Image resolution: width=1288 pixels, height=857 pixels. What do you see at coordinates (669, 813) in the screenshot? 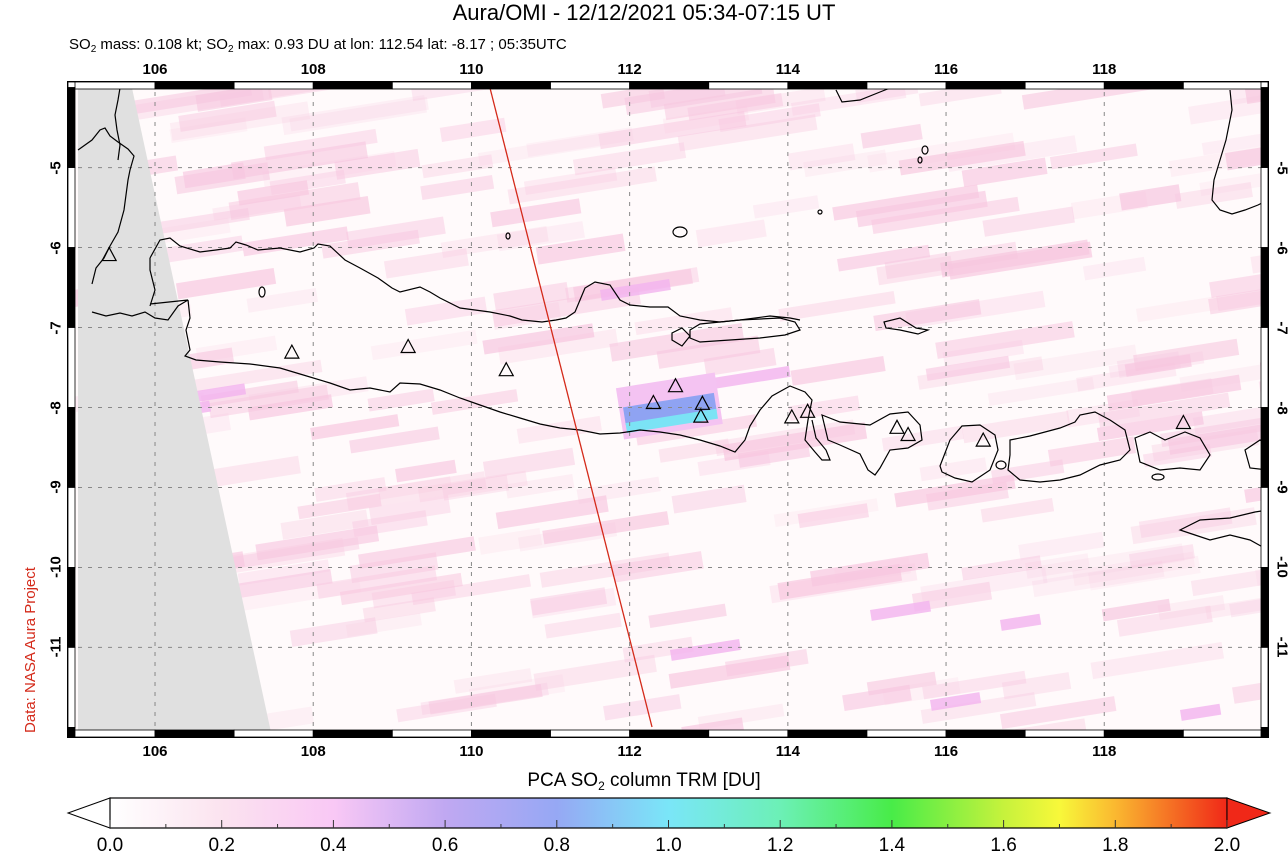
I see `colorbar` at bounding box center [669, 813].